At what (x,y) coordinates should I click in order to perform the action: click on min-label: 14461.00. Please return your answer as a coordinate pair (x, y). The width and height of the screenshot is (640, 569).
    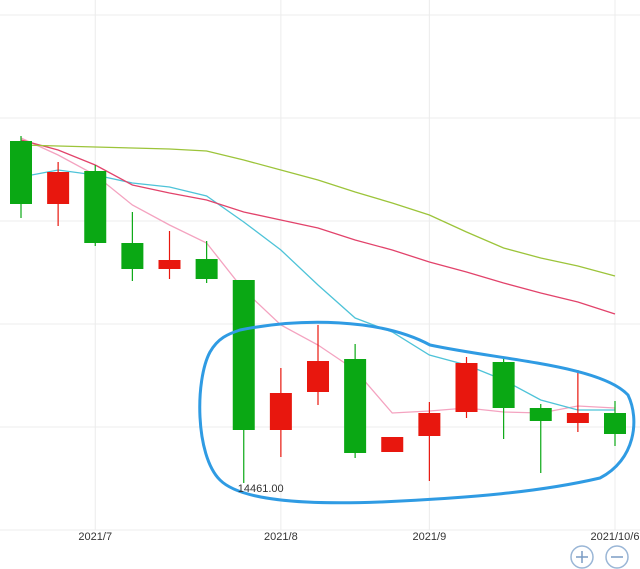
    Looking at the image, I should click on (261, 489).